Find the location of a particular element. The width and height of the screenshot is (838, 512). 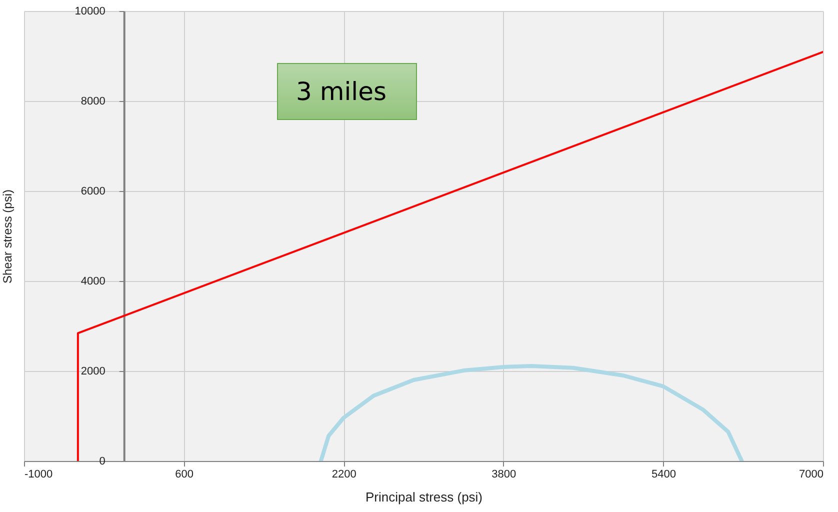

x-tick-label: 7000 is located at coordinates (811, 474).